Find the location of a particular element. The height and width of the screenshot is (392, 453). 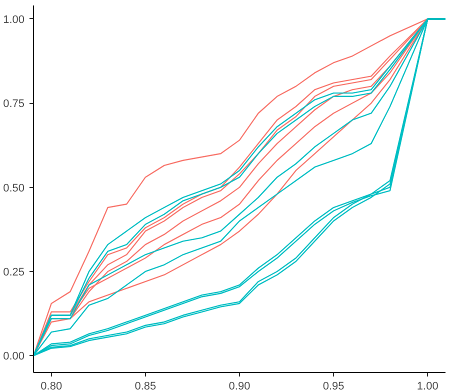

y-tick-label: 0.00 is located at coordinates (14, 356).